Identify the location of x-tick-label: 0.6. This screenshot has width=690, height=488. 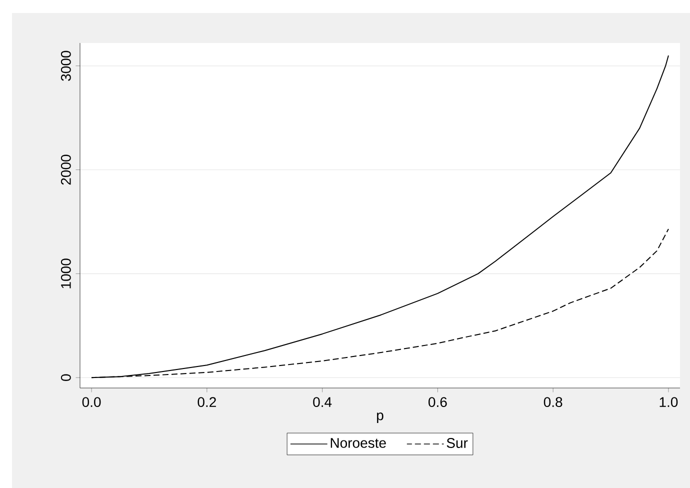
(437, 402).